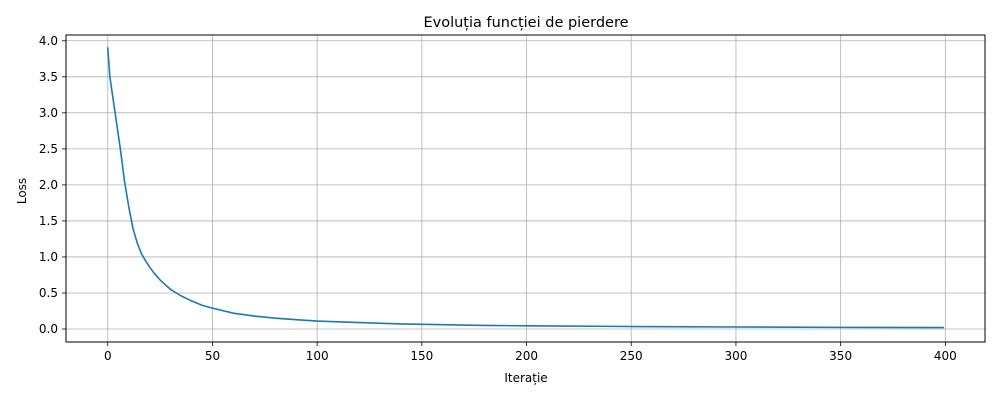 This screenshot has height=400, width=1000. I want to click on y-tick-label: 2.5, so click(48, 149).